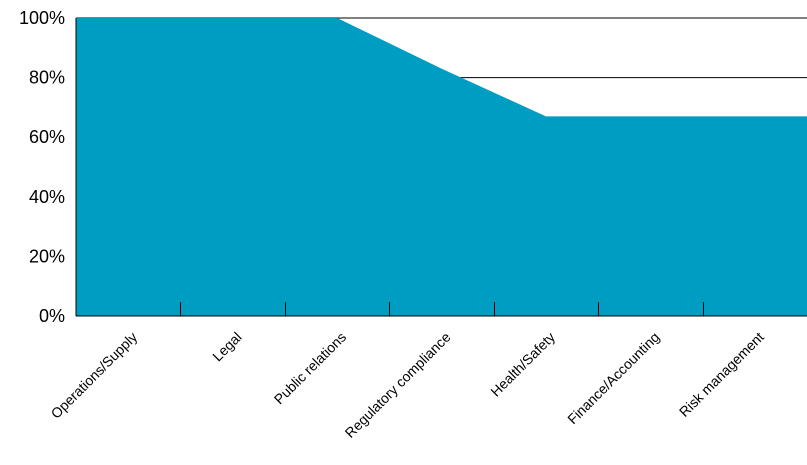  What do you see at coordinates (522, 364) in the screenshot?
I see `x-tick-label: Health/Safety` at bounding box center [522, 364].